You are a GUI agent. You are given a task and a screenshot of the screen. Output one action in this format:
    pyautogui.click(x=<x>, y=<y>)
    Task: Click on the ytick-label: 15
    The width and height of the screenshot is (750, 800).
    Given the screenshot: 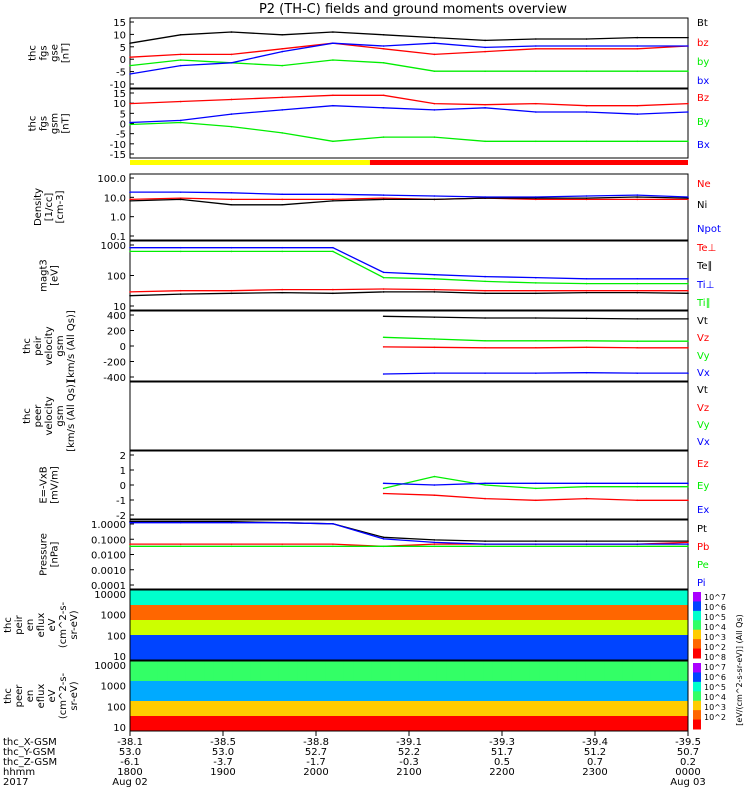 What is the action you would take?
    pyautogui.click(x=119, y=94)
    